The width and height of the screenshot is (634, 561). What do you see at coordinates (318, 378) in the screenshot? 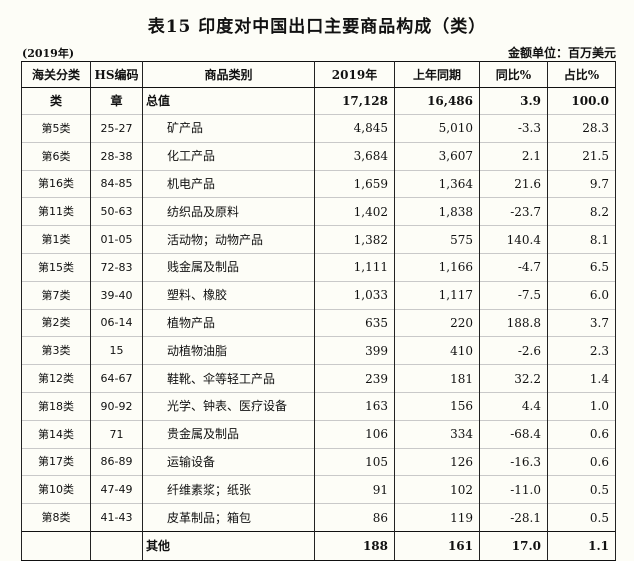
I see `table-row: 第12类 64-67 鞋靴、伞等轻工产品 239 181 32.2 1.4` at bounding box center [318, 378].